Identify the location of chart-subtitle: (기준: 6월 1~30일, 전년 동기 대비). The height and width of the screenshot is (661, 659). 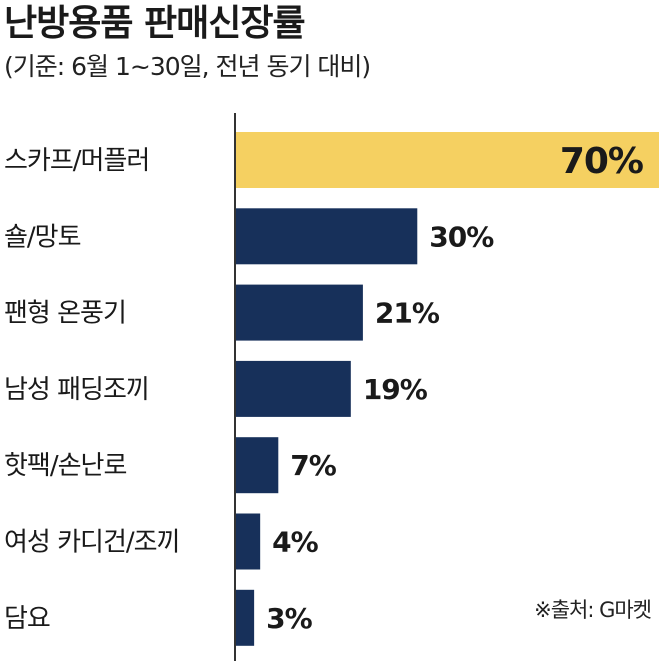
(187, 66).